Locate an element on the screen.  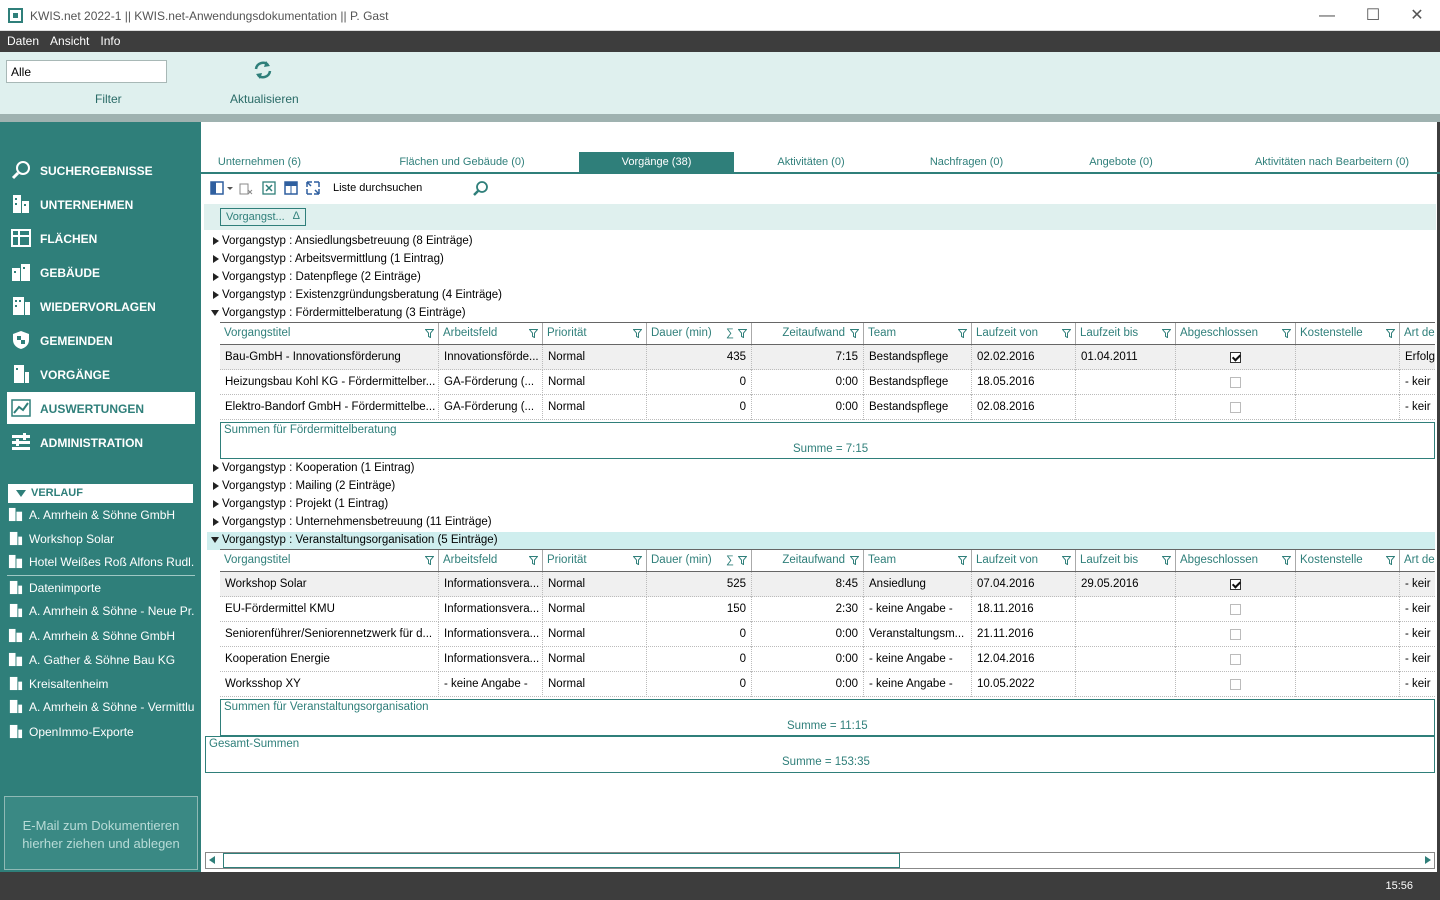
column-header: Laufzeit bis is located at coordinates (1126, 333).